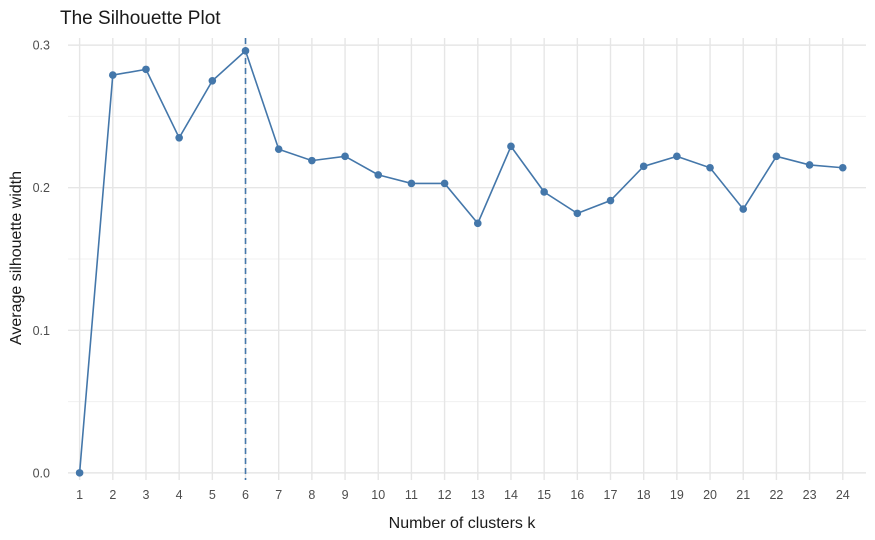 Image resolution: width=875 pixels, height=540 pixels. I want to click on x-tick-label: 10, so click(378, 495).